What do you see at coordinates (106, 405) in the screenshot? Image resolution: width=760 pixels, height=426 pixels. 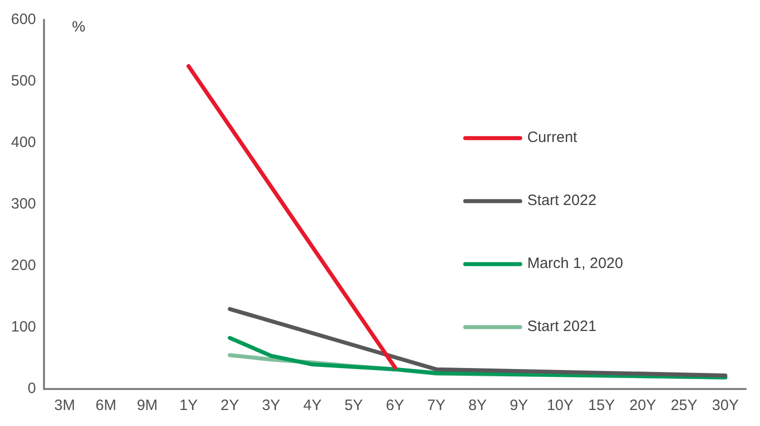 I see `x-tick-label: 6M` at bounding box center [106, 405].